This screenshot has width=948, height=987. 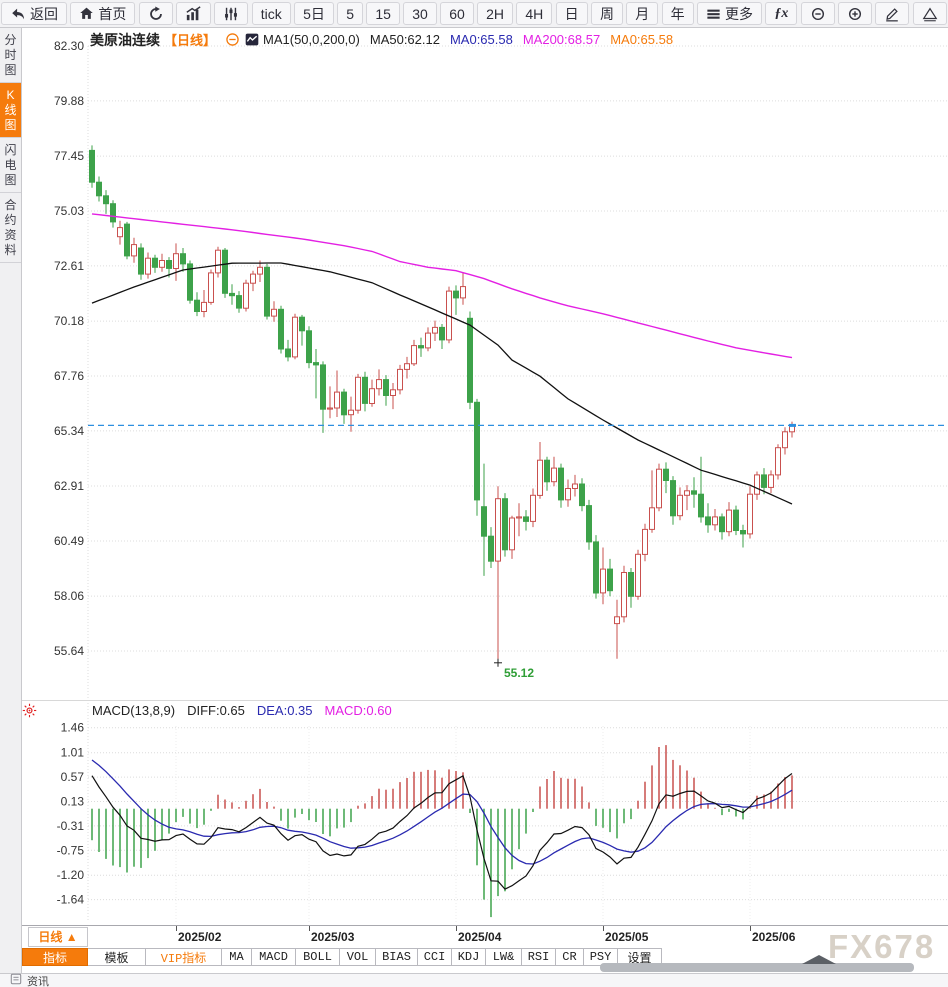 What do you see at coordinates (69, 266) in the screenshot?
I see `svg-text: 72.61` at bounding box center [69, 266].